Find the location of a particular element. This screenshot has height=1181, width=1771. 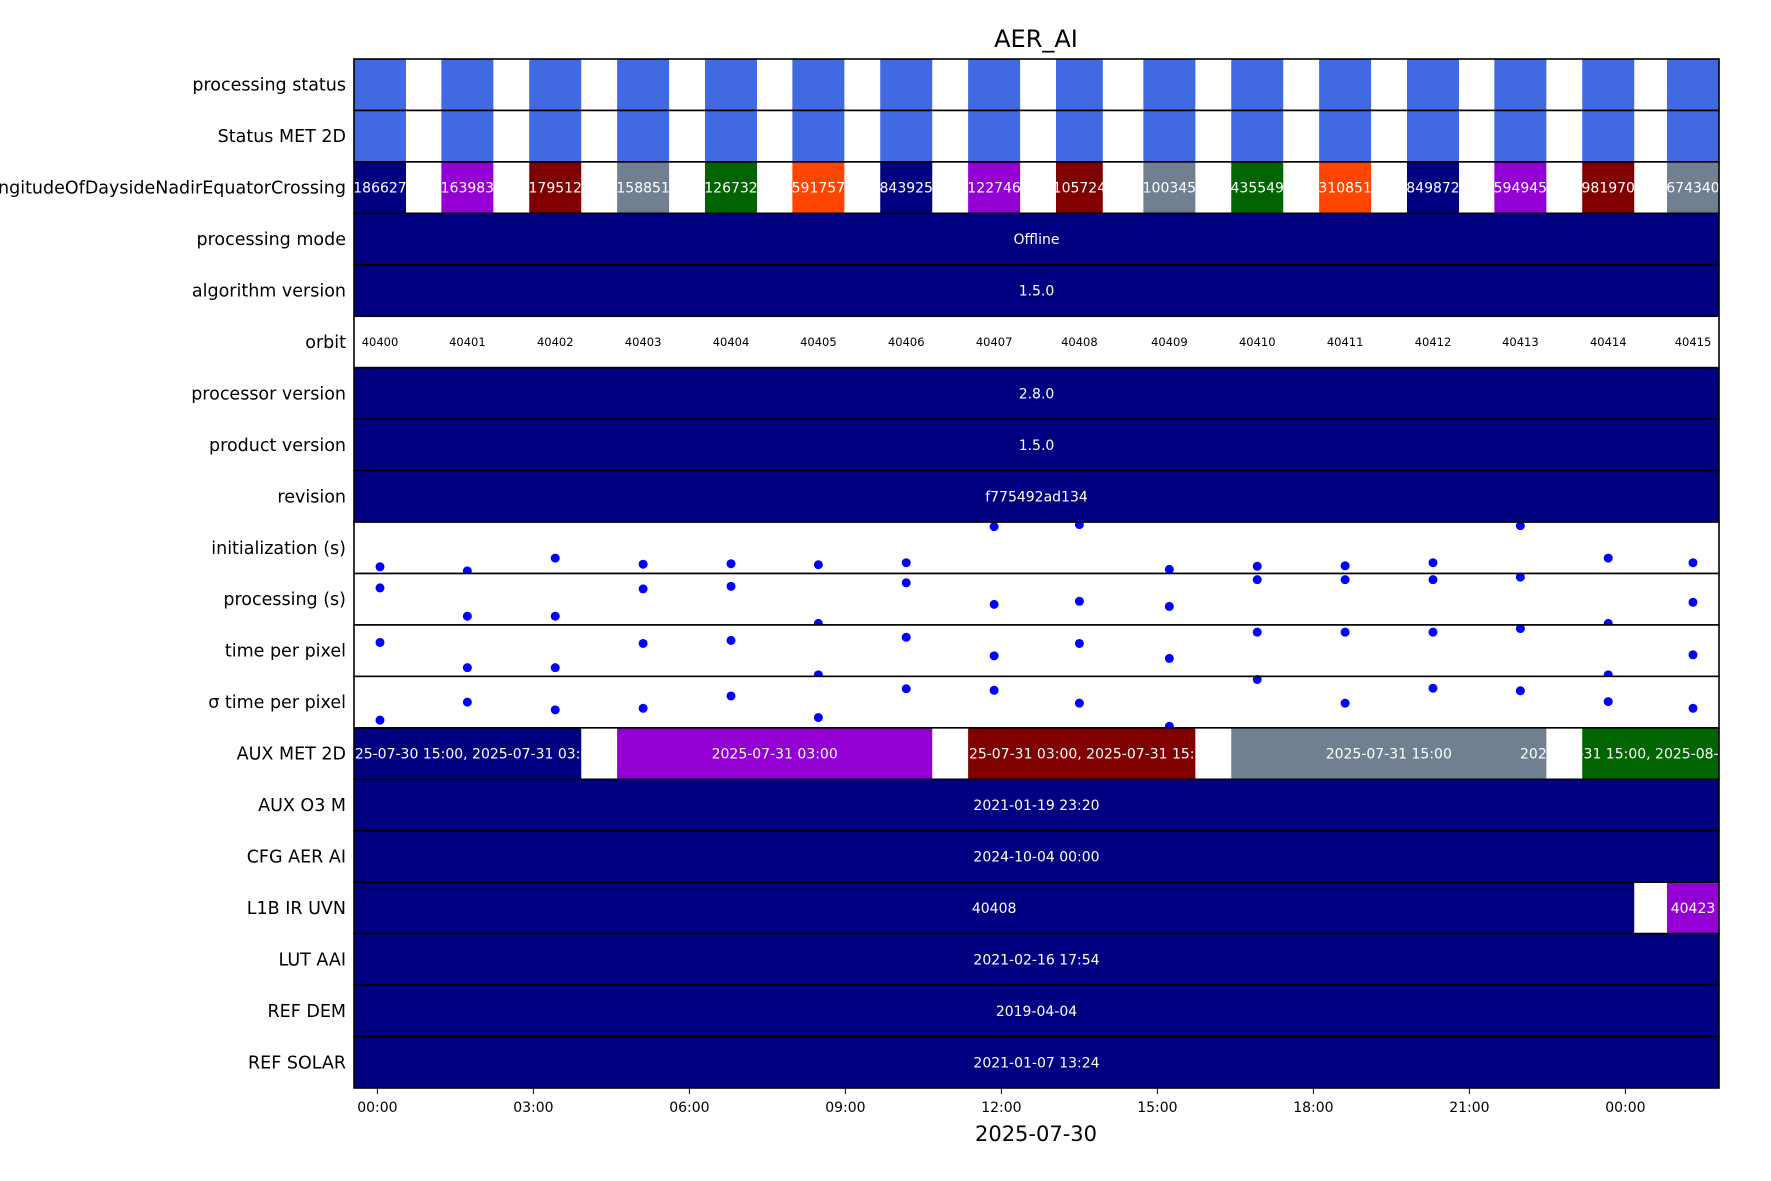

segment-label: 105724 is located at coordinates (1080, 189).